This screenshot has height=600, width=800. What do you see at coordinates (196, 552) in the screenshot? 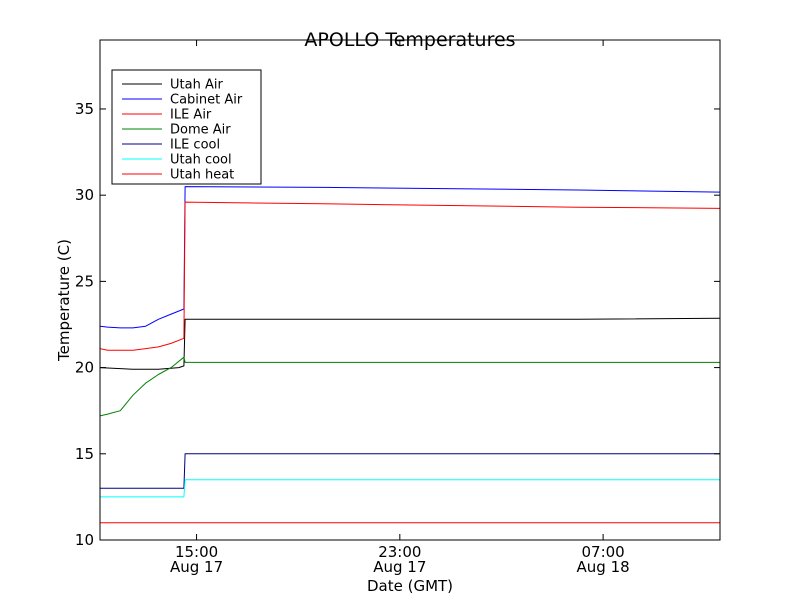
I see `x-tick-label-time: 15:00` at bounding box center [196, 552].